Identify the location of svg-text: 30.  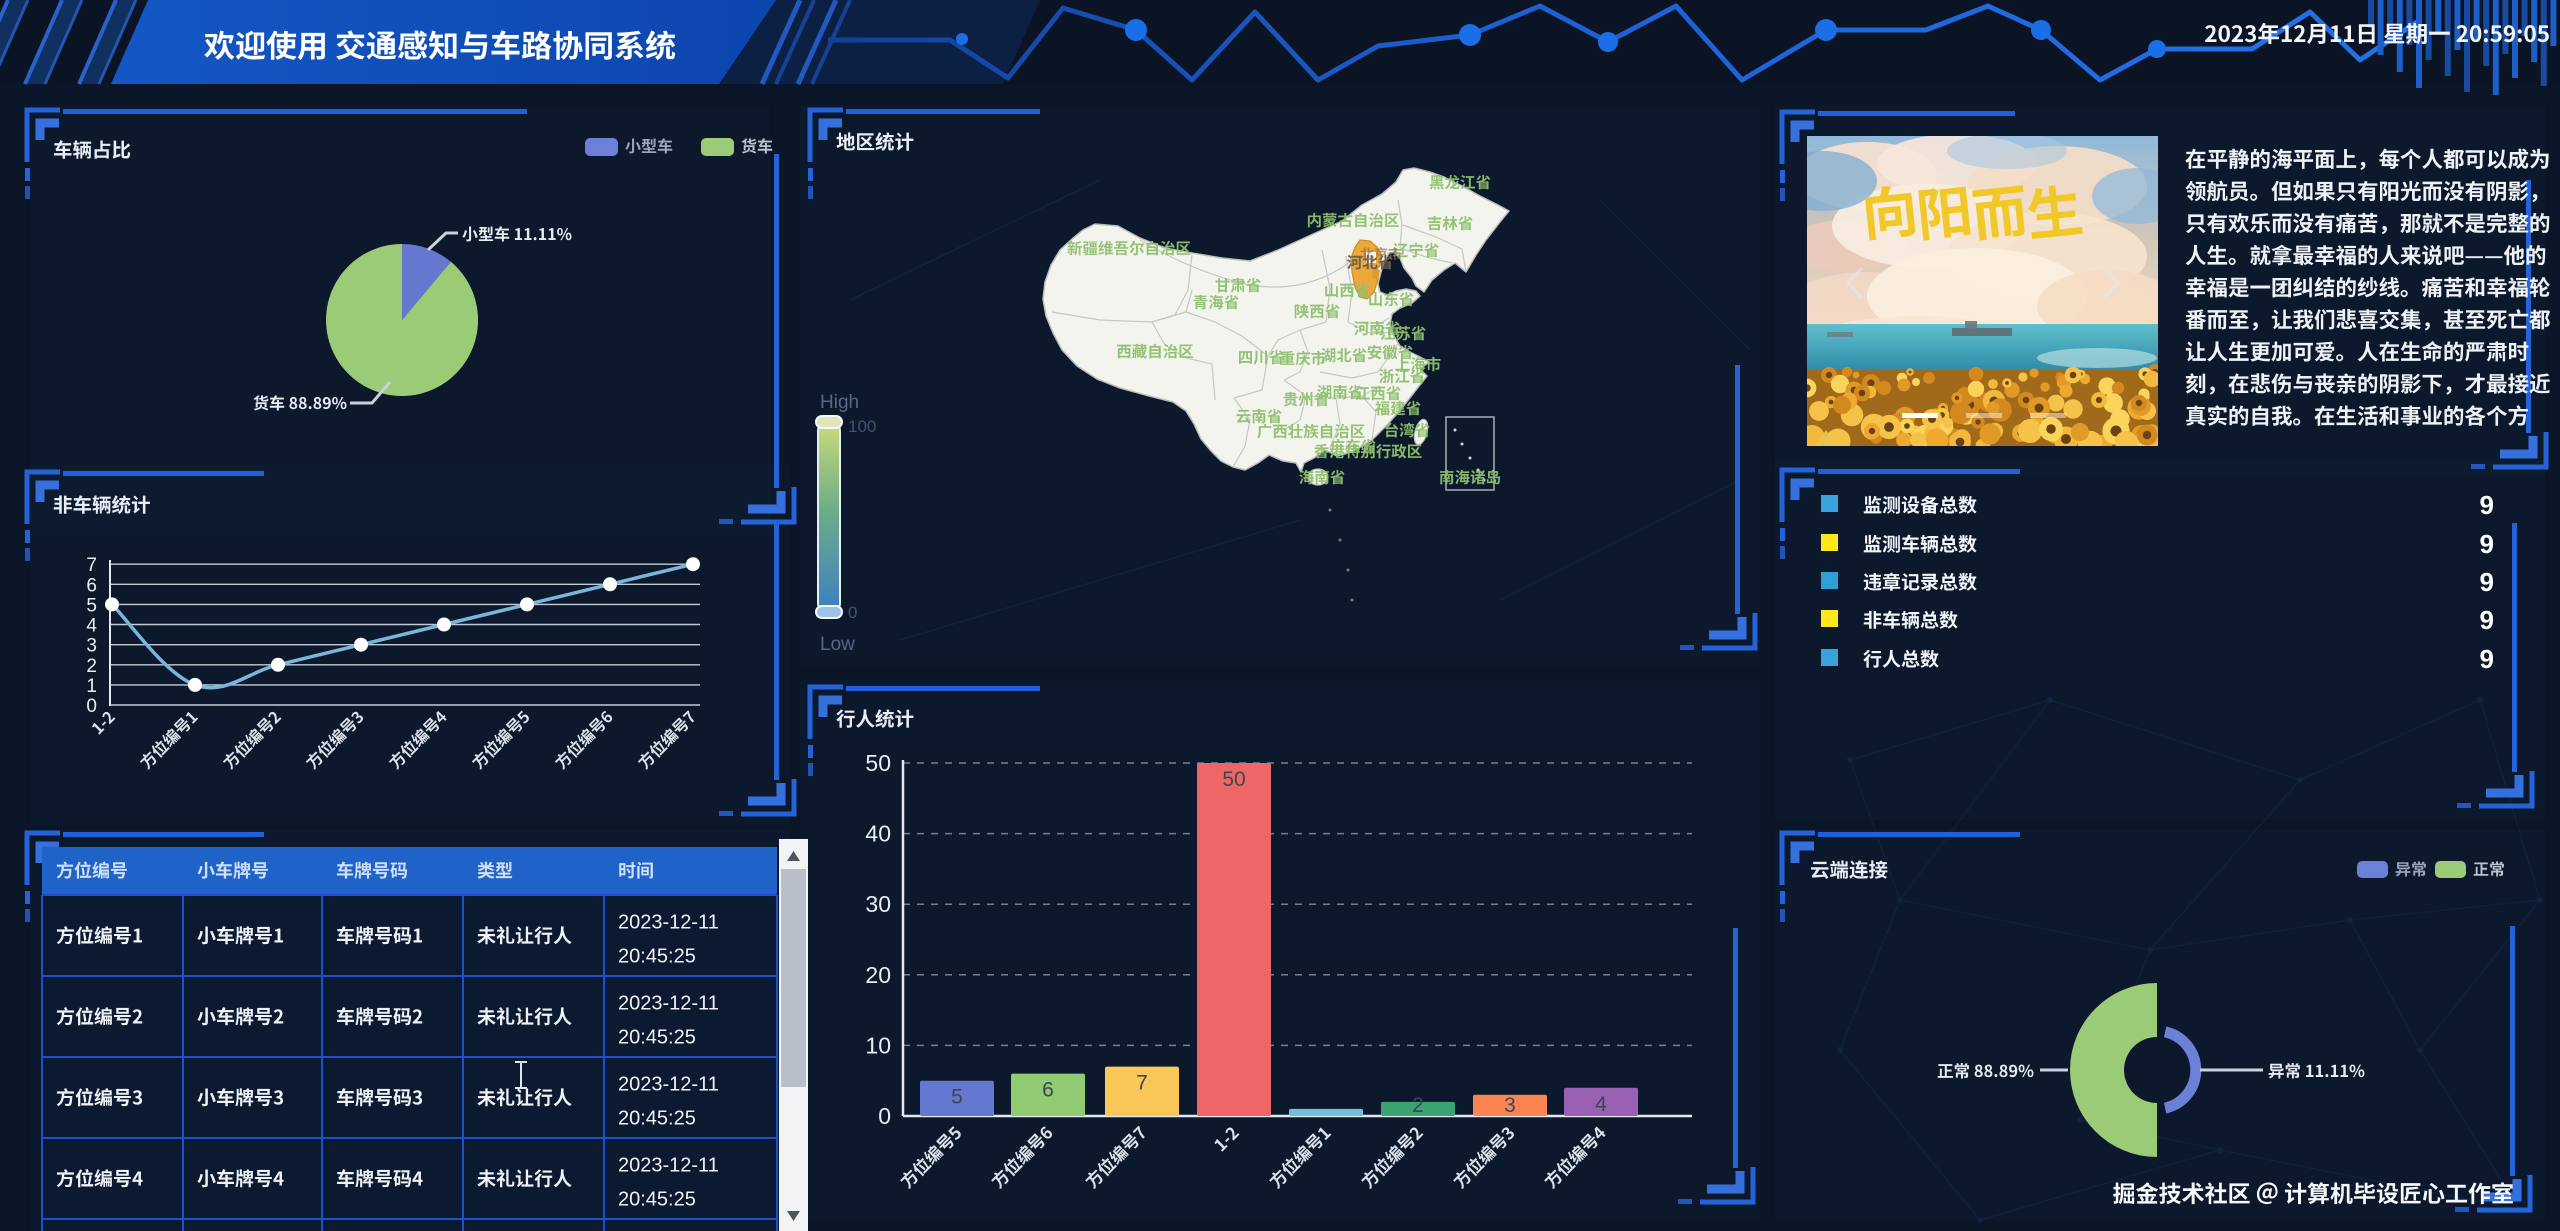
(878, 904).